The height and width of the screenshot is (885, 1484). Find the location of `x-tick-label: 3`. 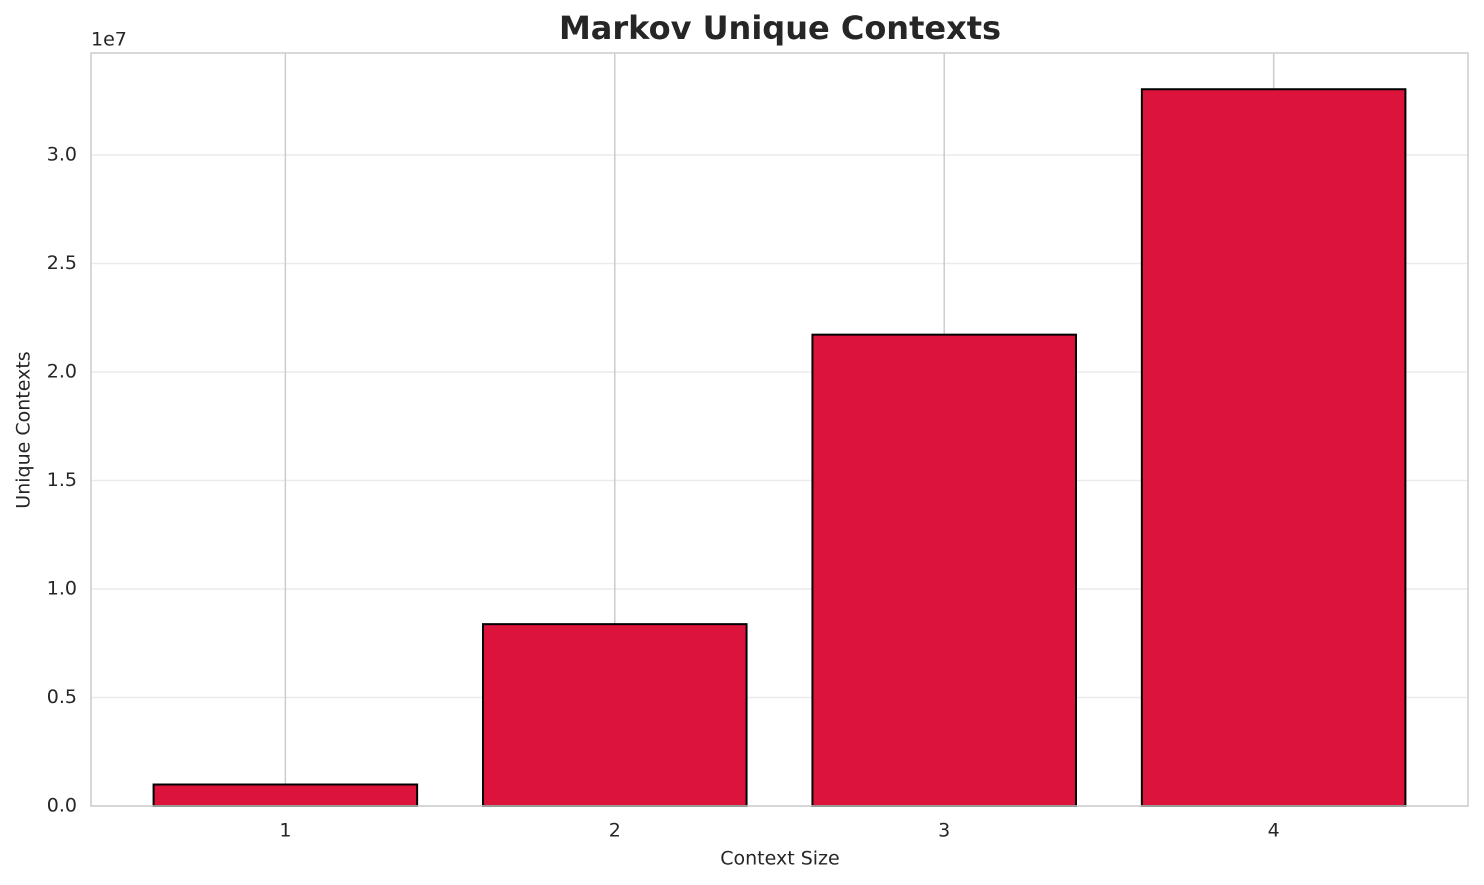

x-tick-label: 3 is located at coordinates (944, 831).